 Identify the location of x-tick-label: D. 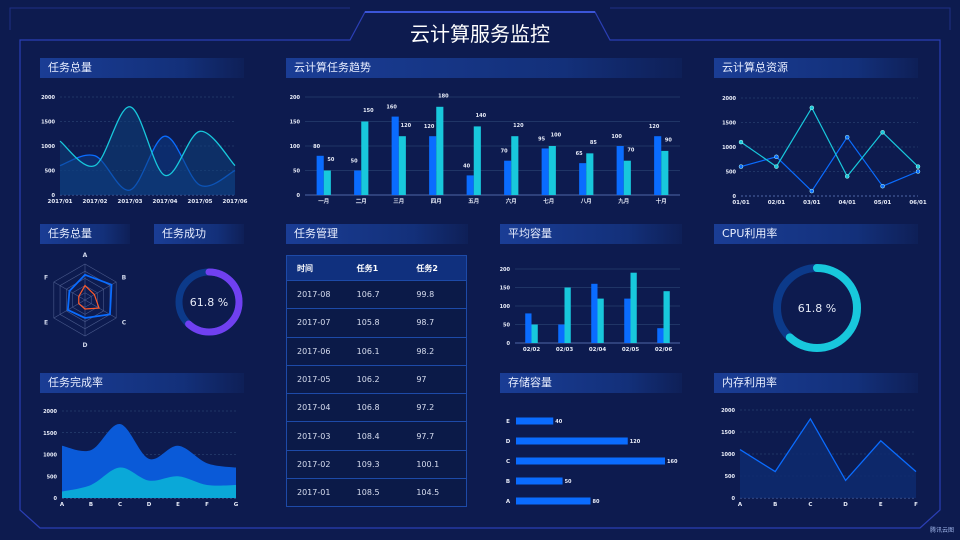
(845, 505).